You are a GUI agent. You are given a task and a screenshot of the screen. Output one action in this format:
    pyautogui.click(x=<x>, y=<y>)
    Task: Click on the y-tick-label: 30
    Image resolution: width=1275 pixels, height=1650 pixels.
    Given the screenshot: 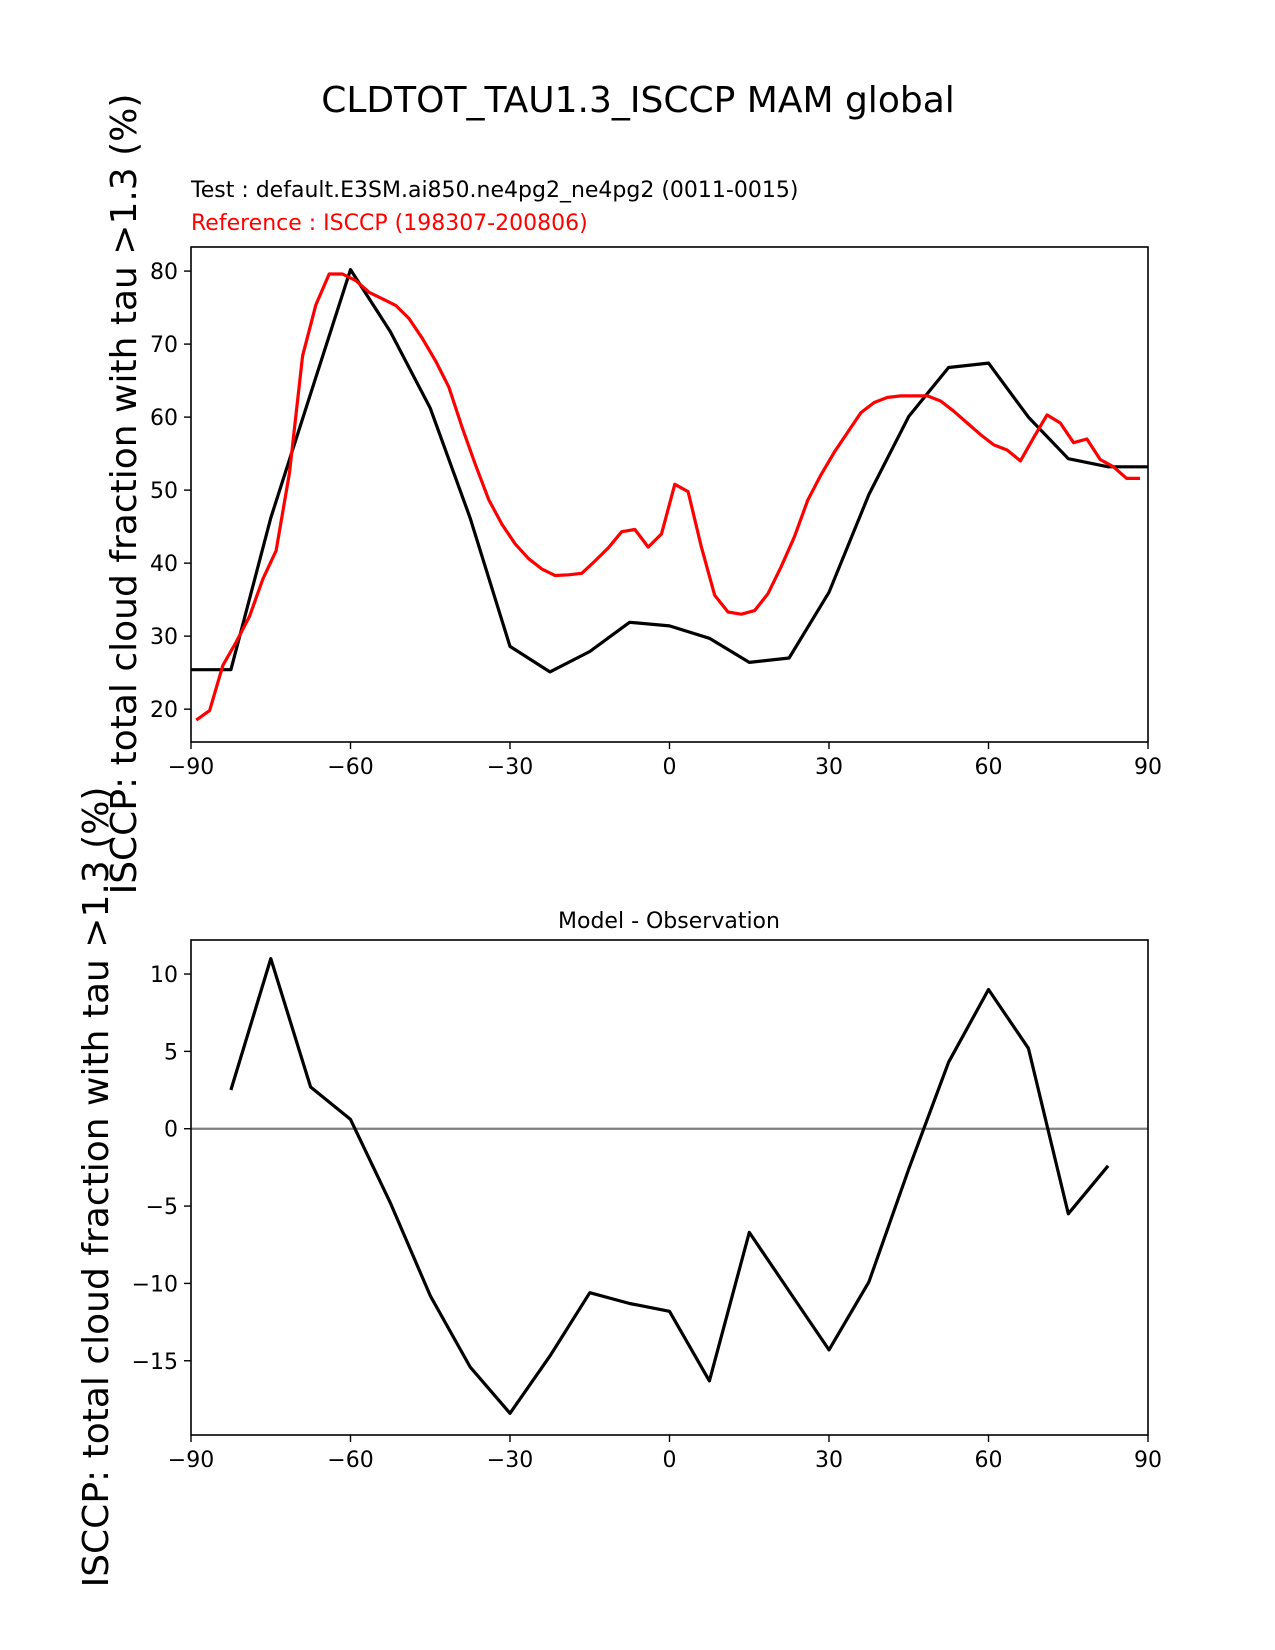 What is the action you would take?
    pyautogui.click(x=164, y=637)
    